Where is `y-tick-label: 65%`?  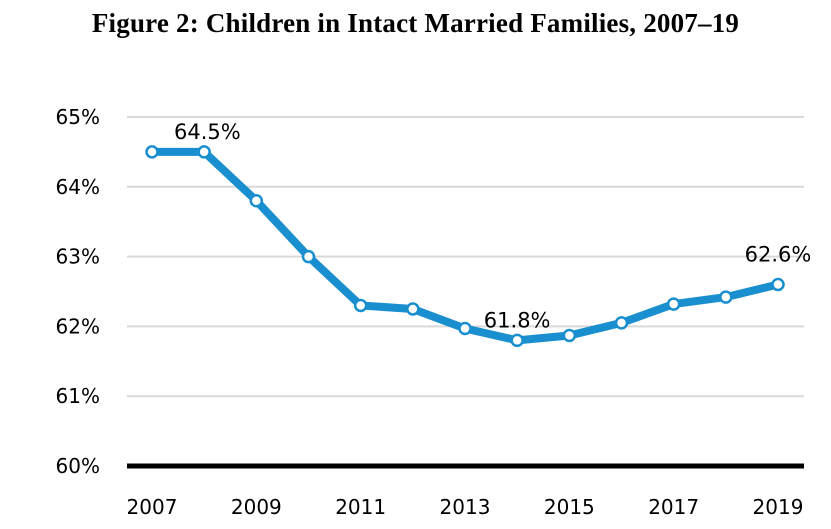
y-tick-label: 65% is located at coordinates (78, 117).